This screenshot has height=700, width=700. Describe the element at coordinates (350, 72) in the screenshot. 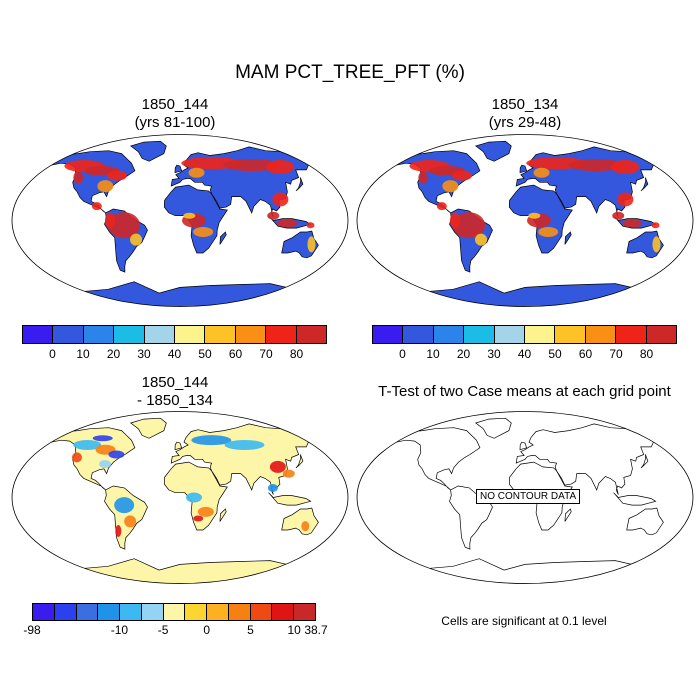

I see `figure-title: MAM PCT_TREE_PFT (%)` at that location.